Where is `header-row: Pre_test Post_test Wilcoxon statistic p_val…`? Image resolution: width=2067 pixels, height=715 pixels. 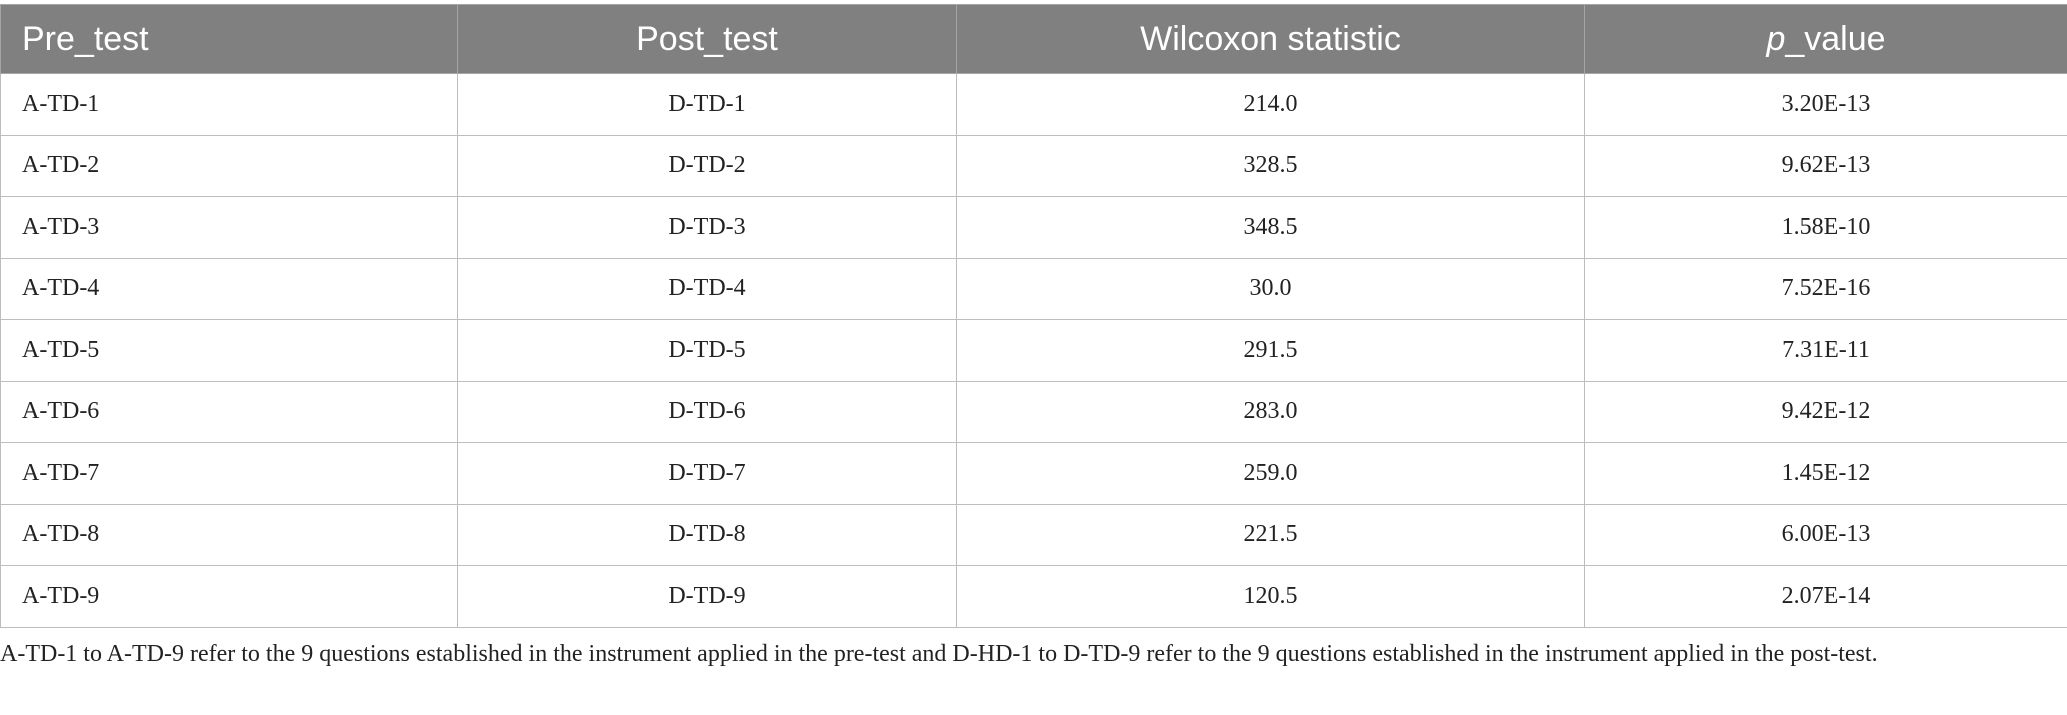
header-row: Pre_test Post_test Wilcoxon statistic p_val… is located at coordinates (1033, 39).